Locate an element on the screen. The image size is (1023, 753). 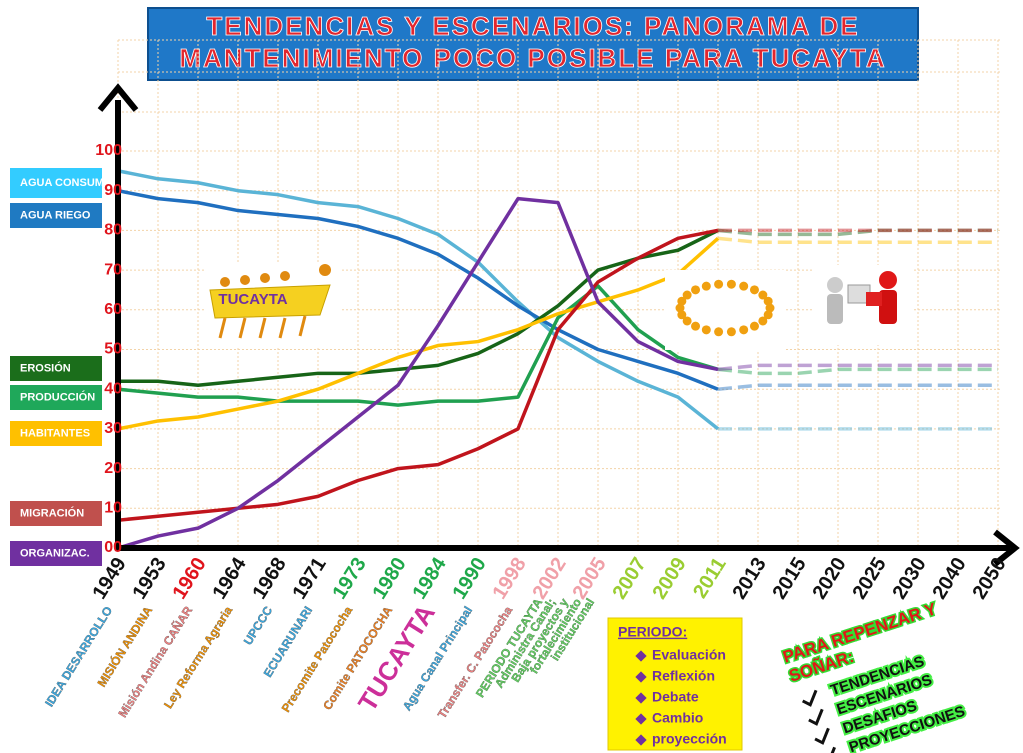
x-tick-label: 2002 is located at coordinates (549, 578).